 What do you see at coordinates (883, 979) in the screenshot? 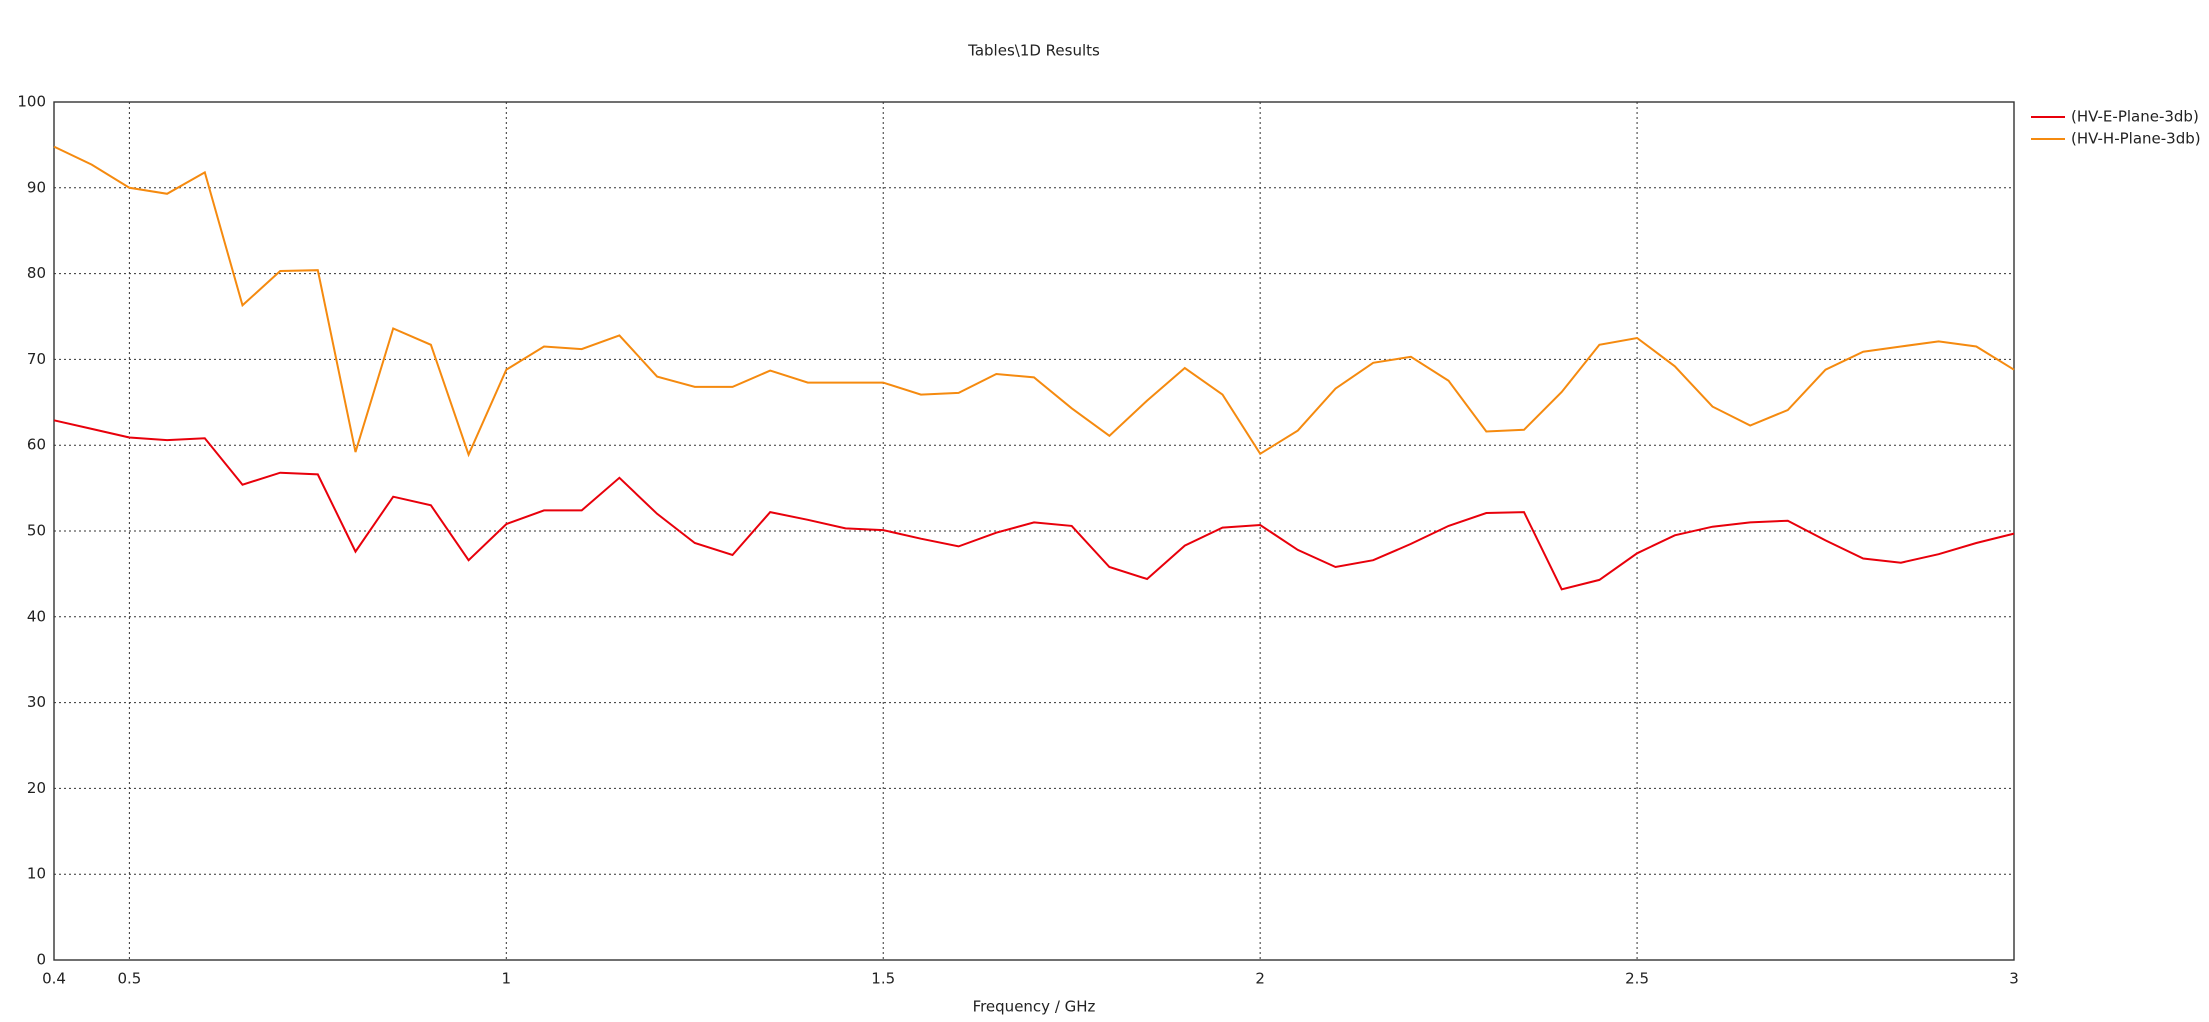
I see `x-tick-label: 1.5` at bounding box center [883, 979].